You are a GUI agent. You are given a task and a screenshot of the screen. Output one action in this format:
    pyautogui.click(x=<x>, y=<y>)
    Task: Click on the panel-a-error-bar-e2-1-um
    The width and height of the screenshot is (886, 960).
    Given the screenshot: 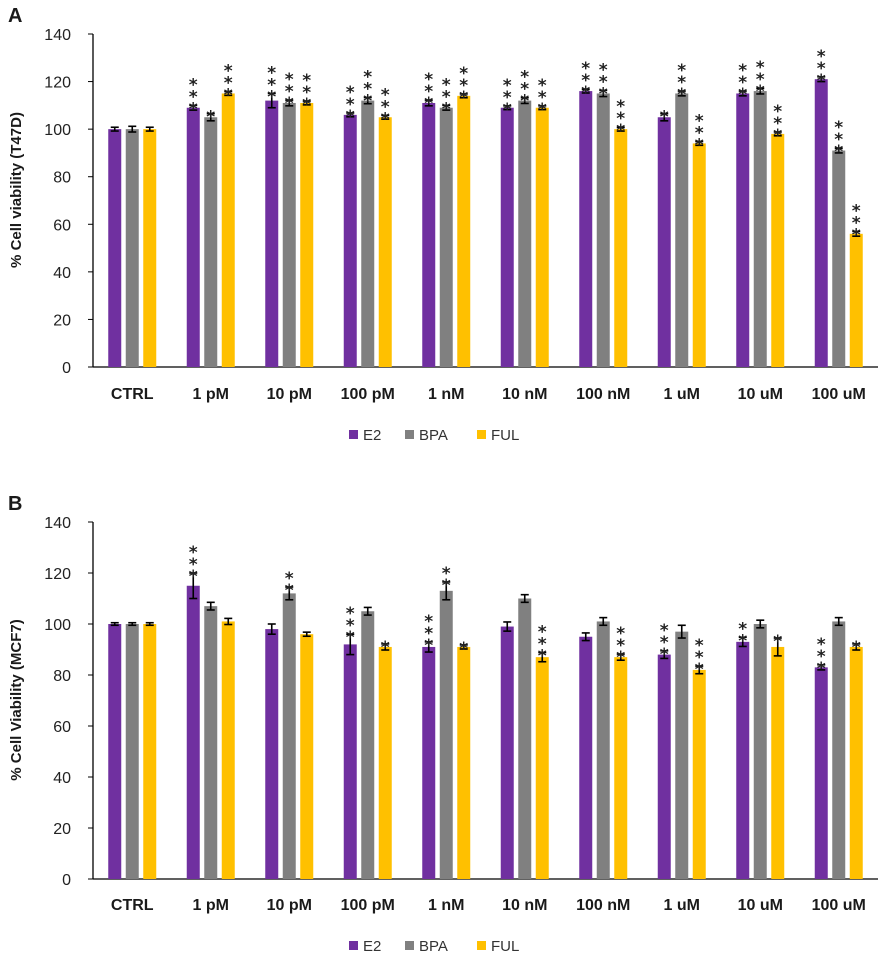 What is the action you would take?
    pyautogui.click(x=664, y=117)
    